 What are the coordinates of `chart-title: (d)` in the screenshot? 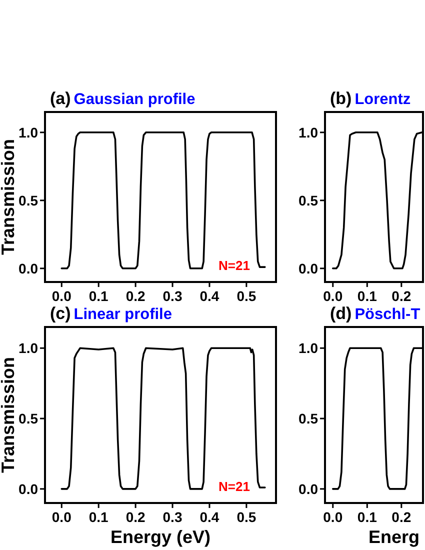 It's located at (341, 313).